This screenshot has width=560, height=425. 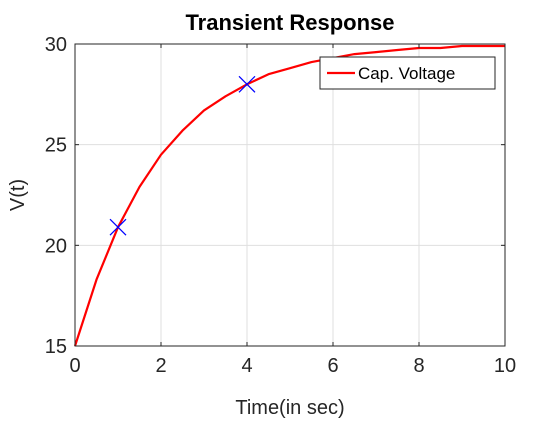 What do you see at coordinates (56, 347) in the screenshot?
I see `y-tick-label: 15` at bounding box center [56, 347].